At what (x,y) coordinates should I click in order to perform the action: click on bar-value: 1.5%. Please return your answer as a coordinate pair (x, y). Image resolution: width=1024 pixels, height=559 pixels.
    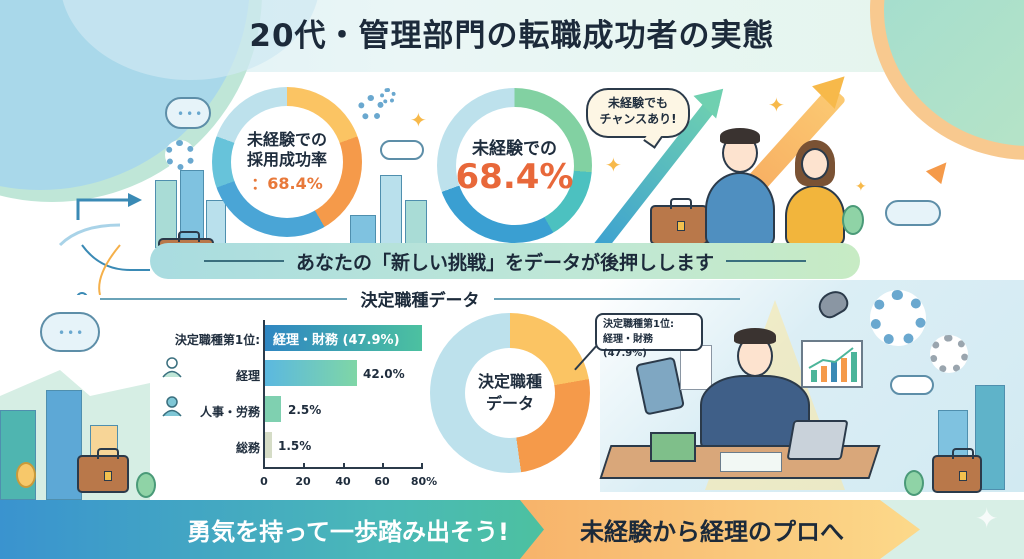
    Looking at the image, I should click on (295, 446).